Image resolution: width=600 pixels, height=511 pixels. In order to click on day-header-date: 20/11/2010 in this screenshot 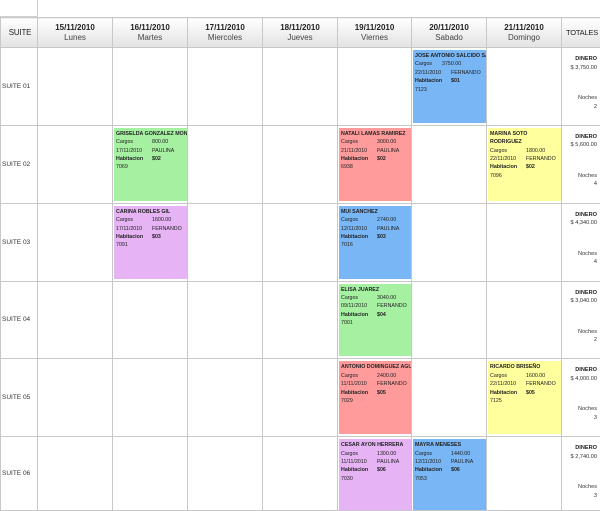, I will do `click(449, 27)`.